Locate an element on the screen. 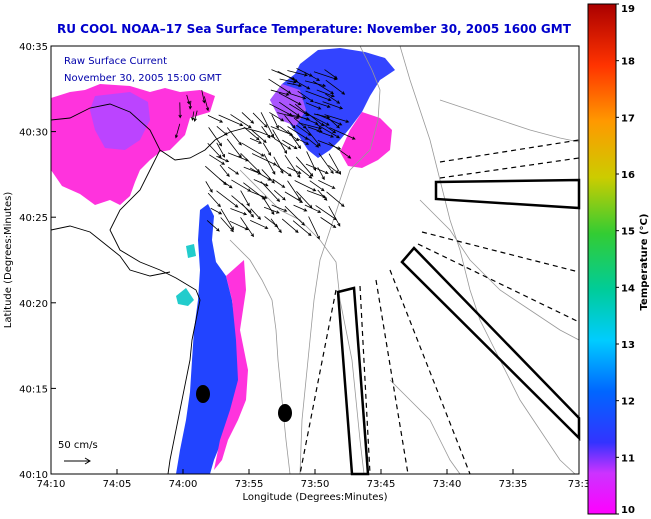 This screenshot has width=651, height=519. colorbar-ticks: 10 11 12 13 14 15 16 17 18 19 is located at coordinates (625, 259).